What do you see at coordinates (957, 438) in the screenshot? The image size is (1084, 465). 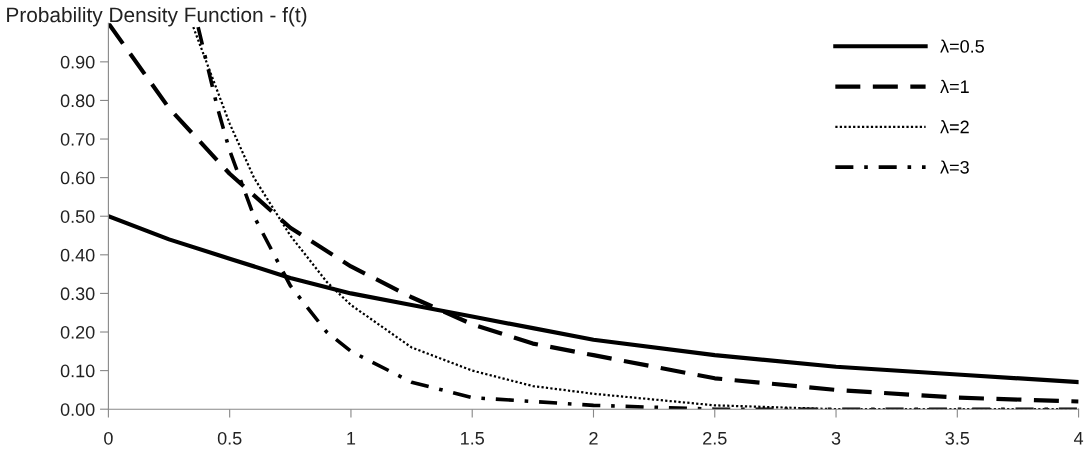 I see `x-tick-label: 3.5` at bounding box center [957, 438].